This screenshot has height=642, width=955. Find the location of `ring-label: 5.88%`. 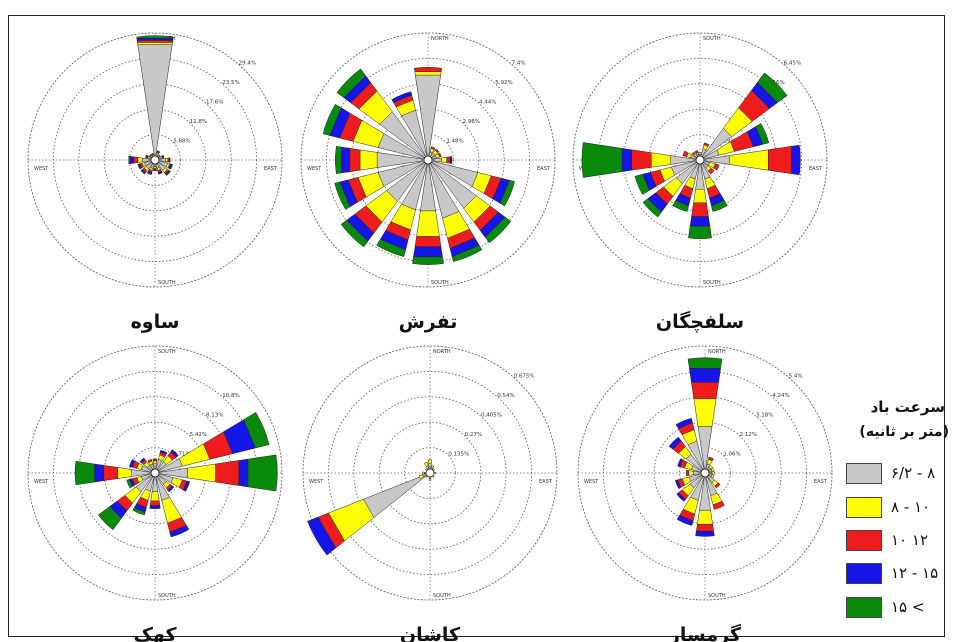

ring-label: 5.88% is located at coordinates (181, 142).